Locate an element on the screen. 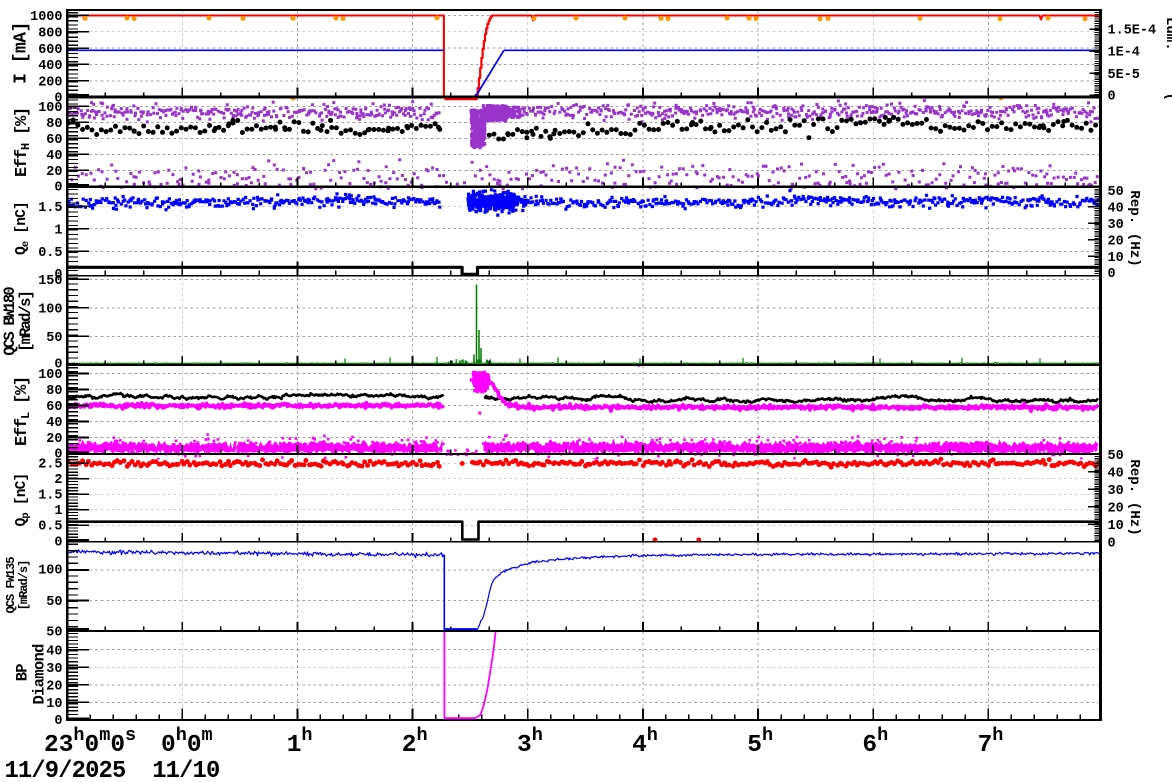 Image resolution: width=1172 pixels, height=782 pixels. svg-text: 2.5 is located at coordinates (50, 465).